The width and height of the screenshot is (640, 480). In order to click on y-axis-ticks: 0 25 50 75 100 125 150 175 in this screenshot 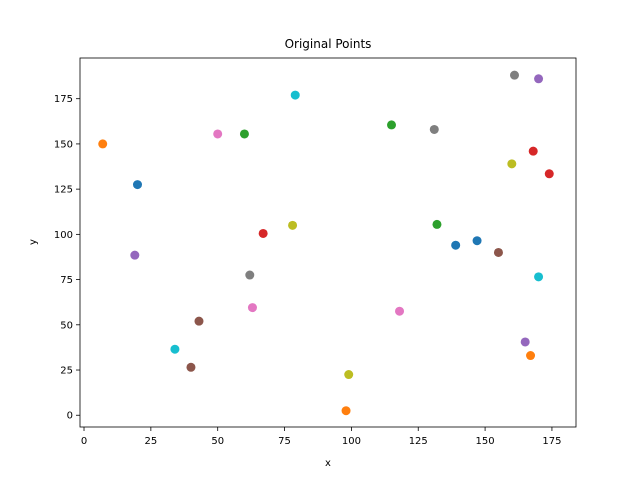, I will do `click(67, 258)`.